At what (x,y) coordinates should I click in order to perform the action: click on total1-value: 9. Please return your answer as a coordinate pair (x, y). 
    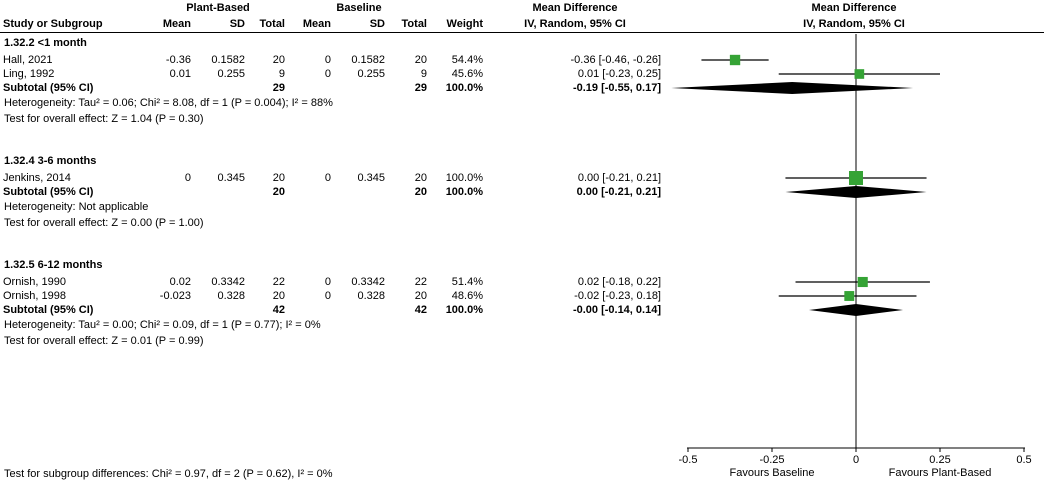
    Looking at the image, I should click on (281, 74).